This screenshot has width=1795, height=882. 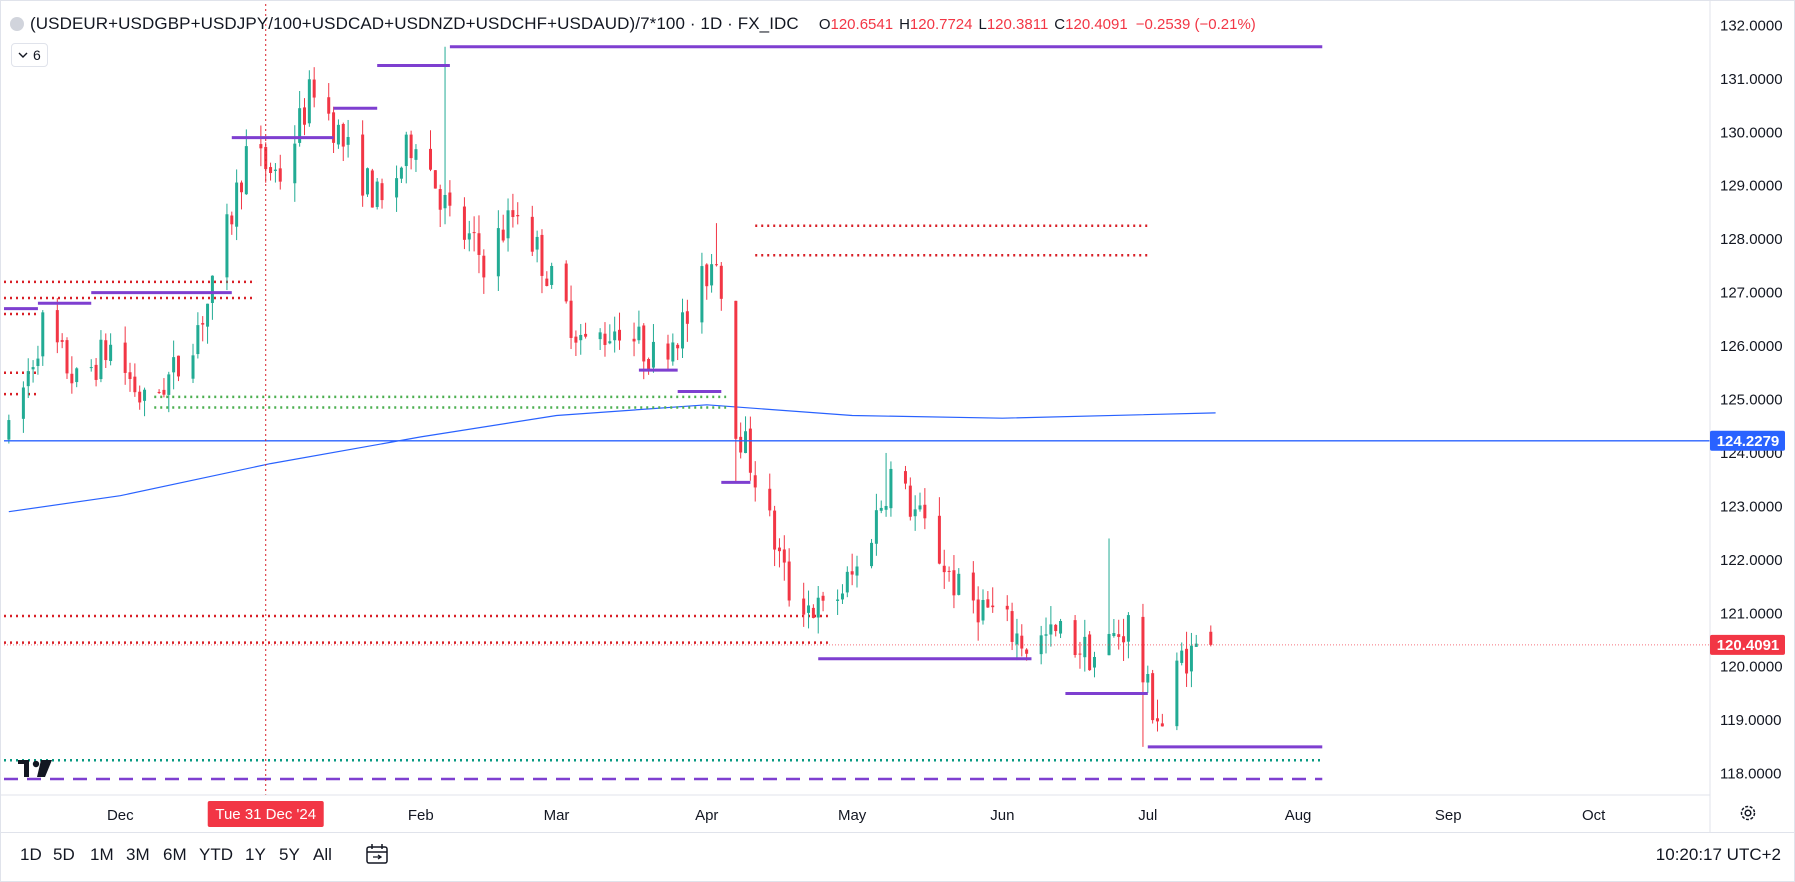 I want to click on timeframe-5d: 5D, so click(x=64, y=854).